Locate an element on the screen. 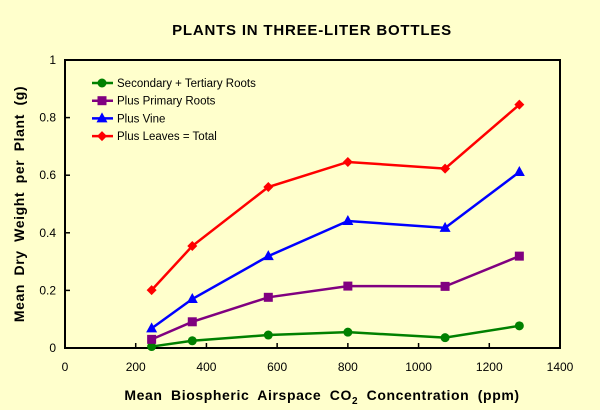 The width and height of the screenshot is (600, 410). series-secondary-tertiary-roots is located at coordinates (335, 336).